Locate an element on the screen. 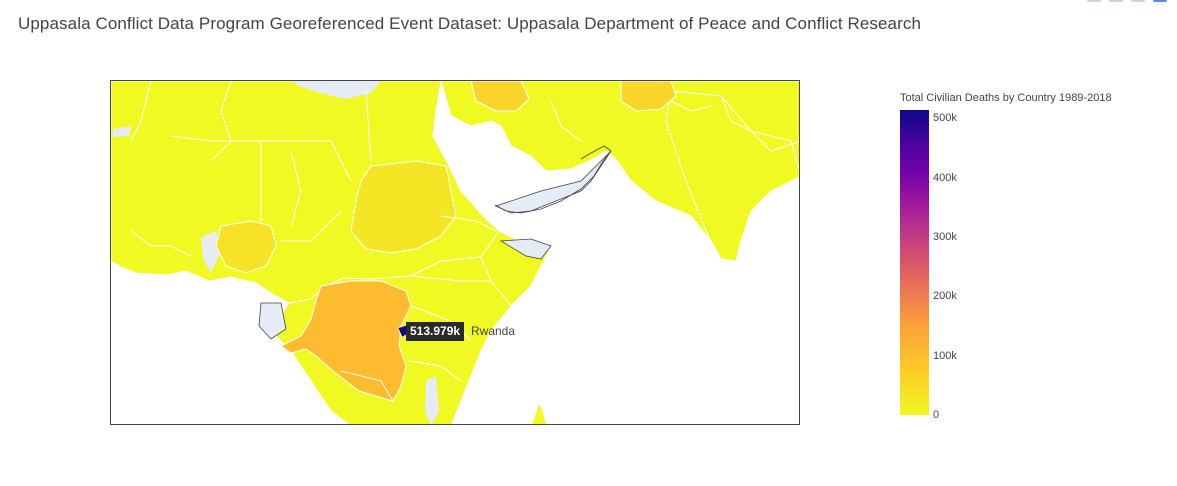 This screenshot has width=1177, height=486. country-dr-congo is located at coordinates (346, 341).